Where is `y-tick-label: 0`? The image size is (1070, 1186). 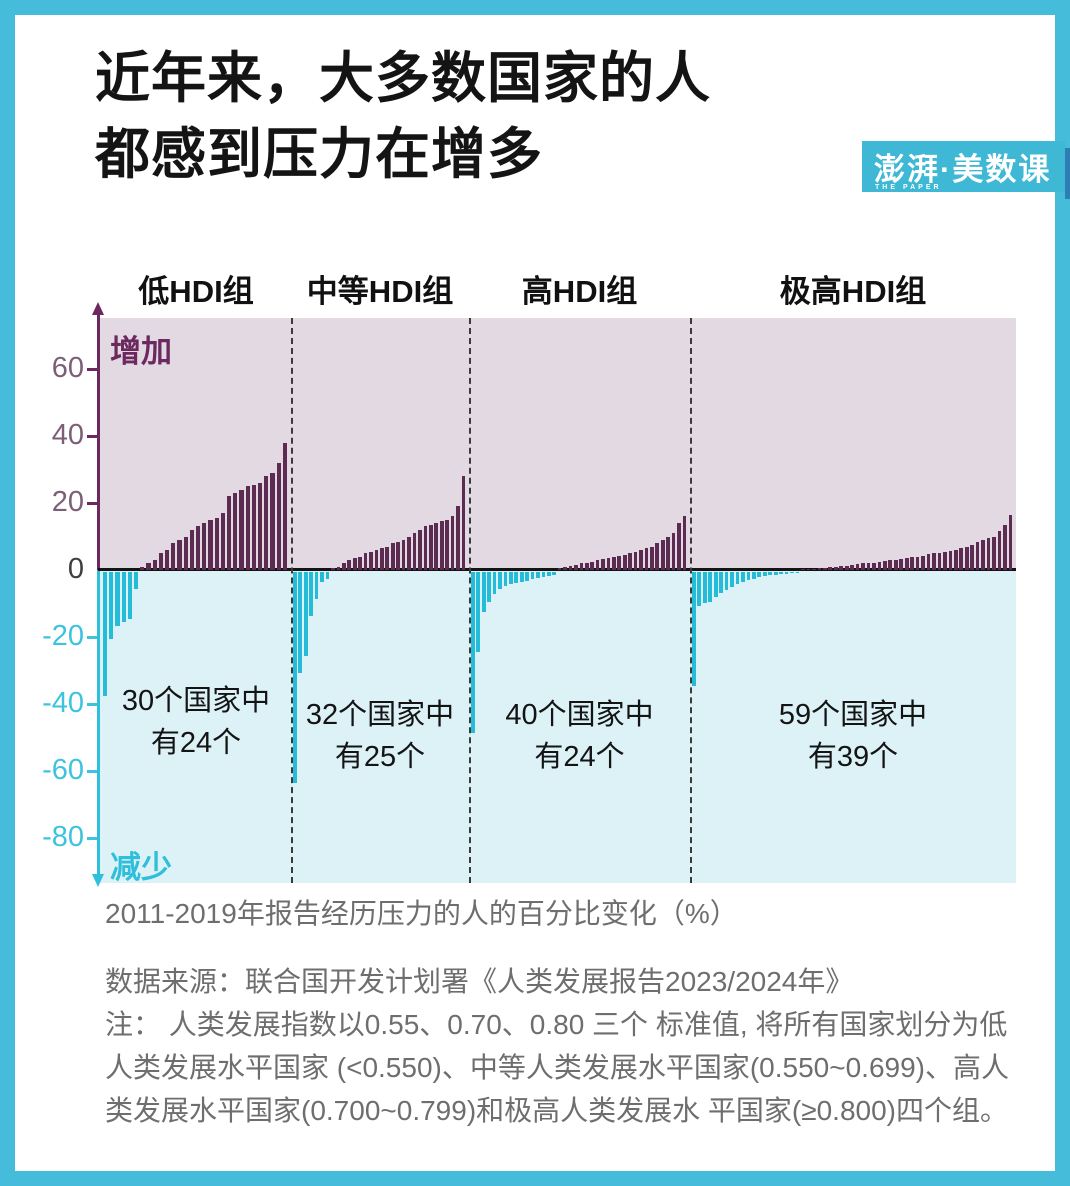
y-tick-label: 0 is located at coordinates (75, 569).